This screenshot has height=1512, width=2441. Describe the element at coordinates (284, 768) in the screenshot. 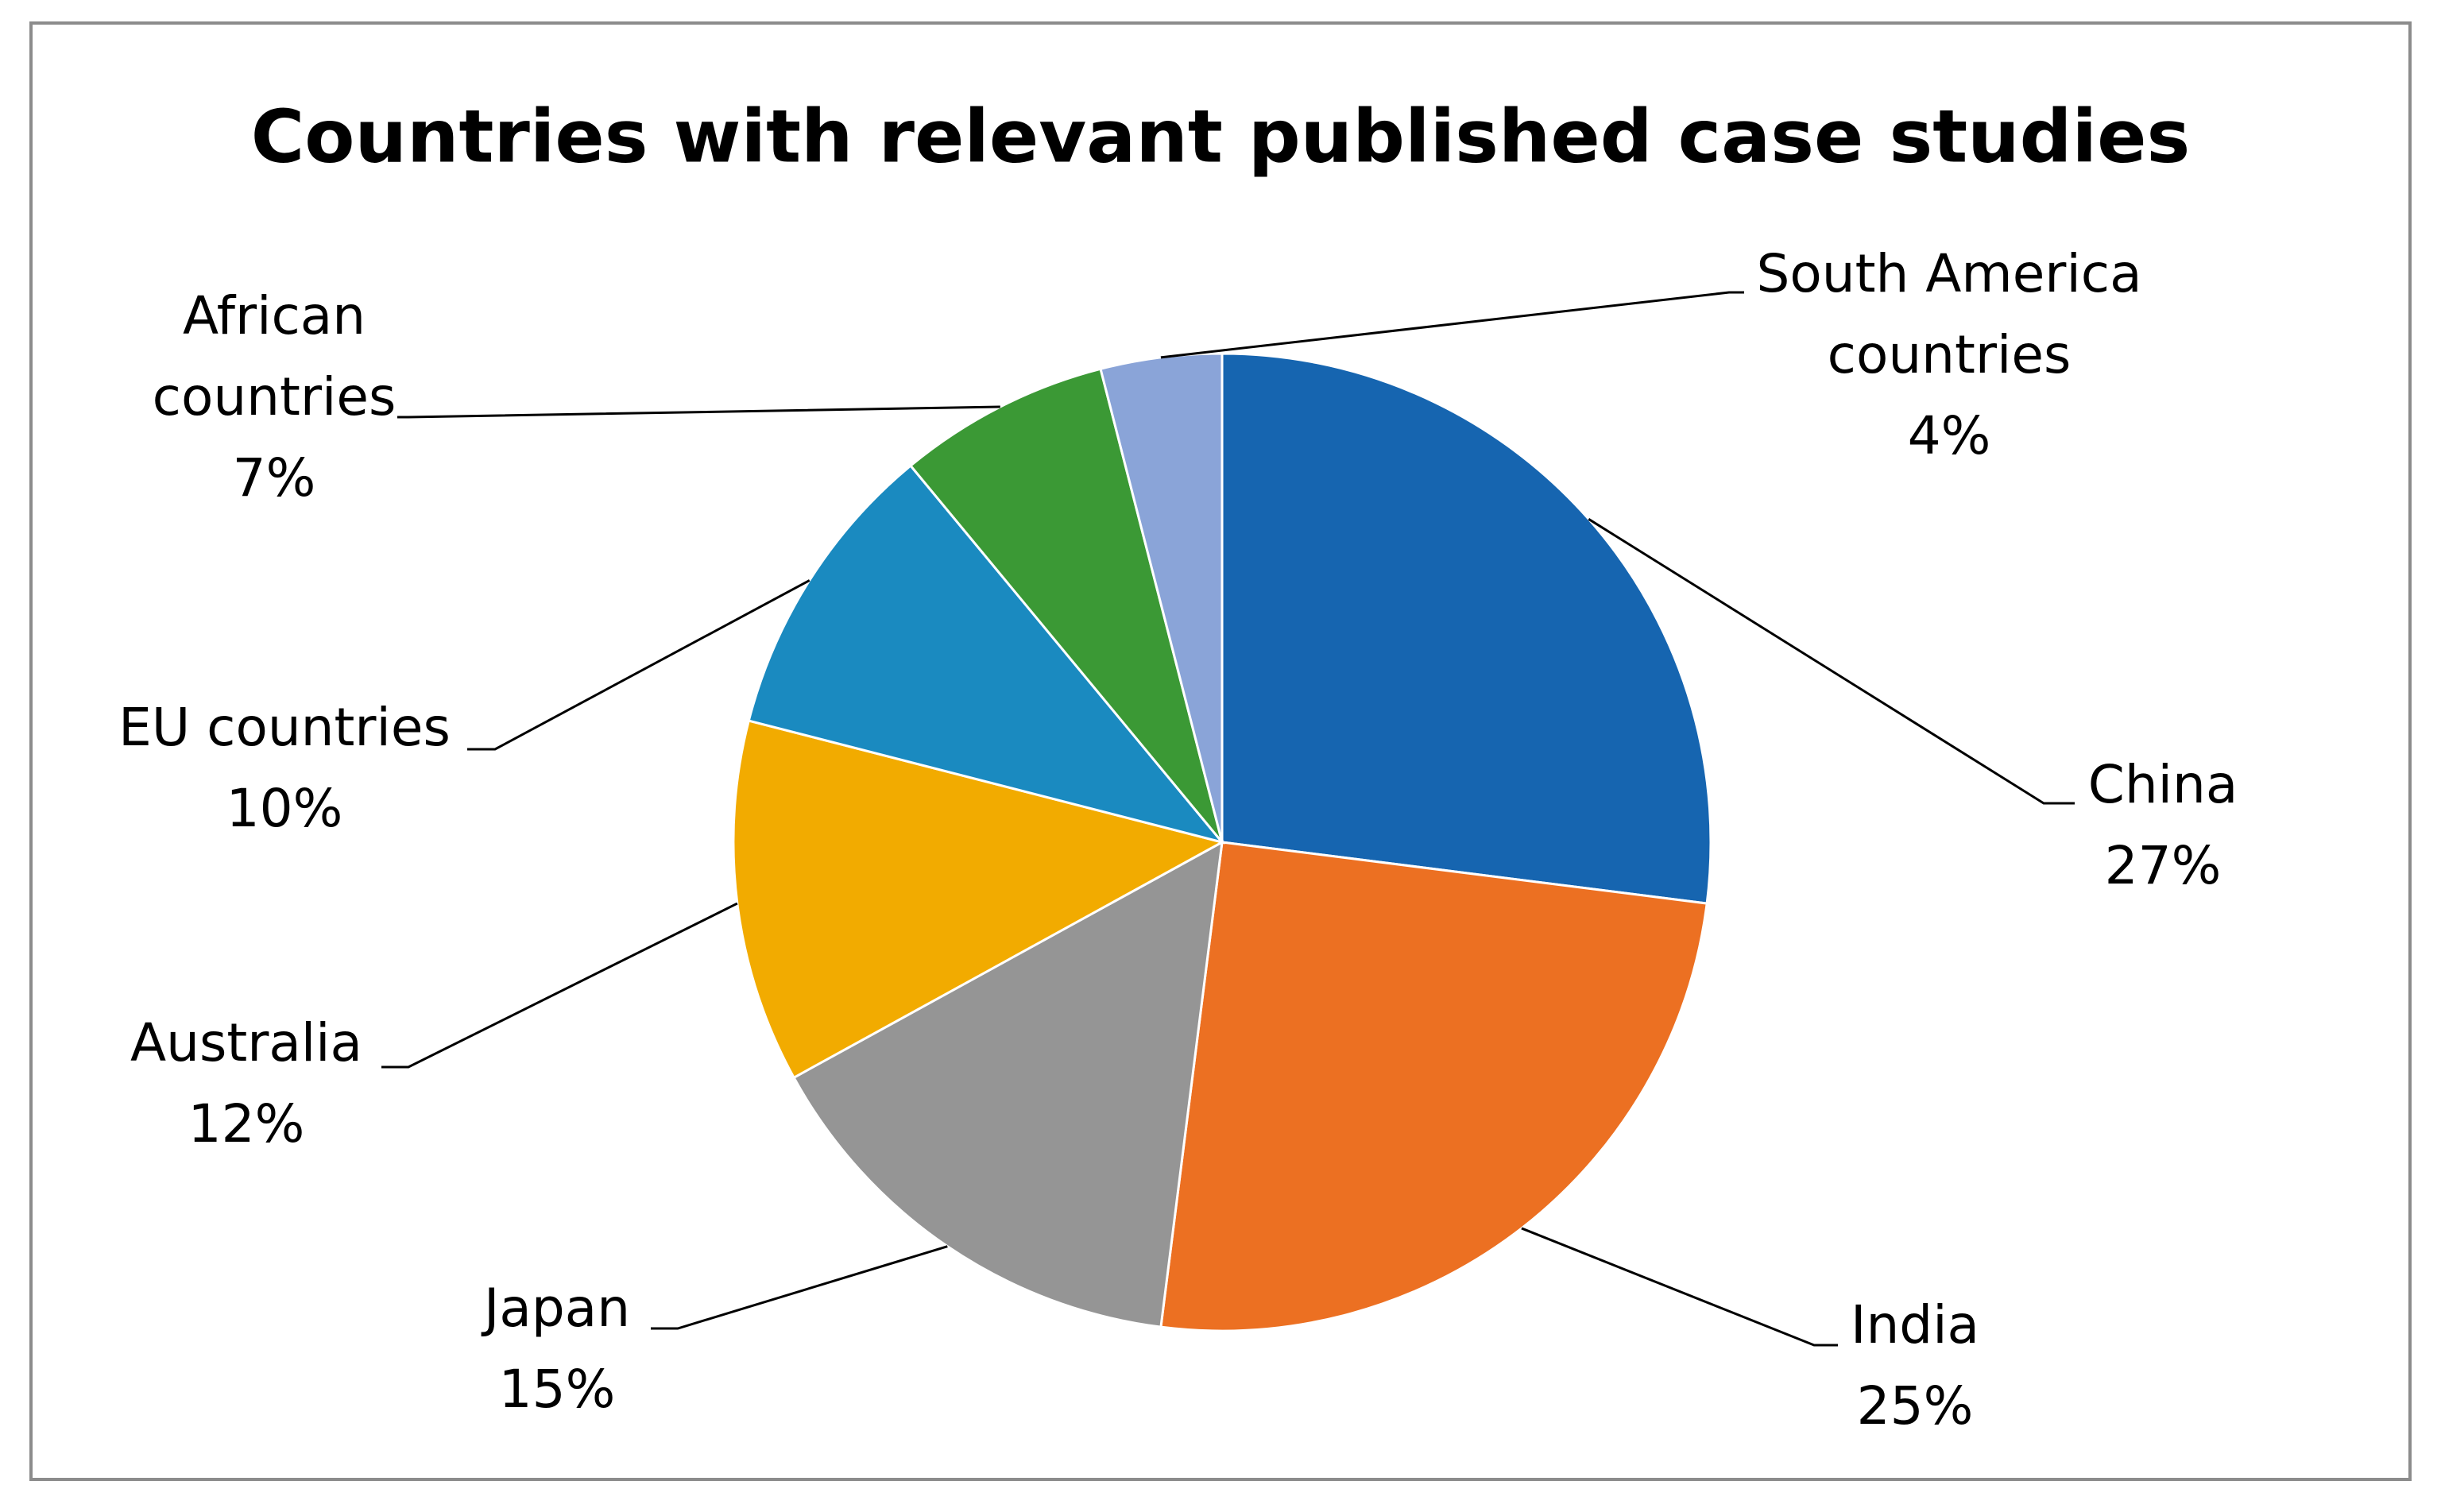

I see `slice-label: EU countries 10%` at that location.